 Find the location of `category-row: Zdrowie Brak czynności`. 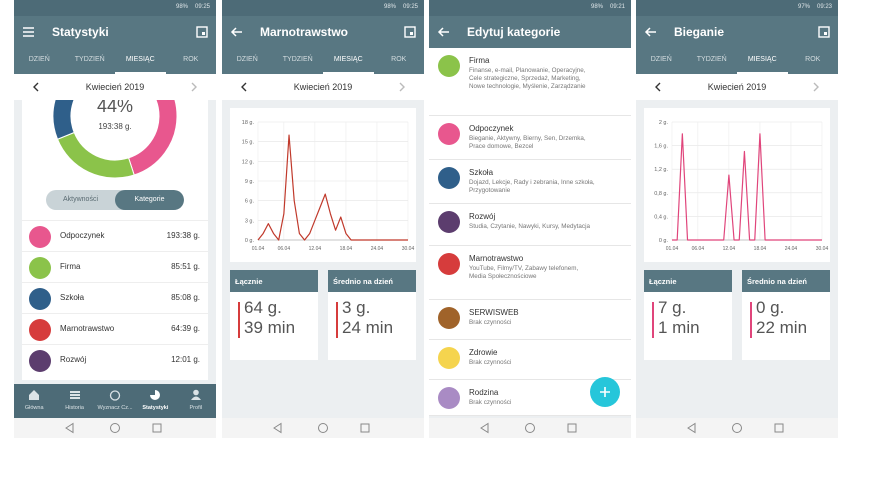

category-row: Zdrowie Brak czynności is located at coordinates (530, 360).